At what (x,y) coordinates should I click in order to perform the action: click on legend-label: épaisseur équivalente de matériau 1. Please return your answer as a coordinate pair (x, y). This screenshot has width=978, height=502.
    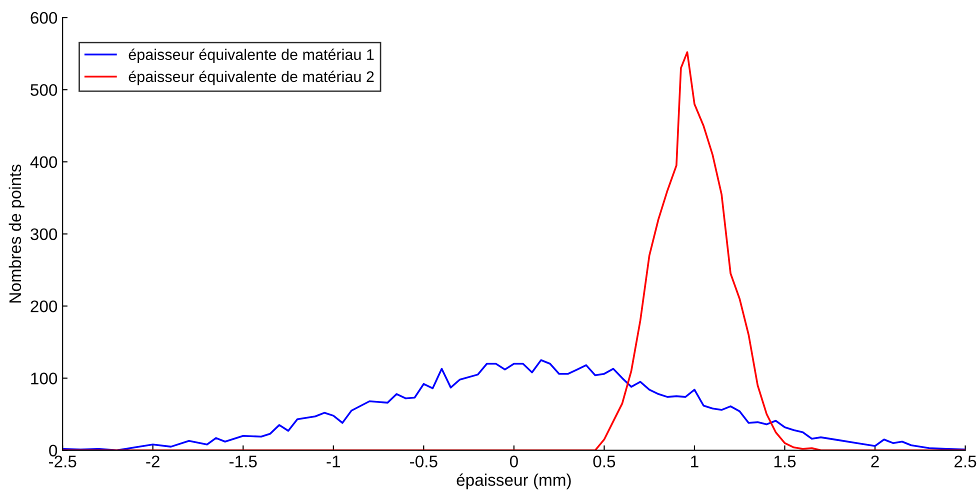
    Looking at the image, I should click on (251, 56).